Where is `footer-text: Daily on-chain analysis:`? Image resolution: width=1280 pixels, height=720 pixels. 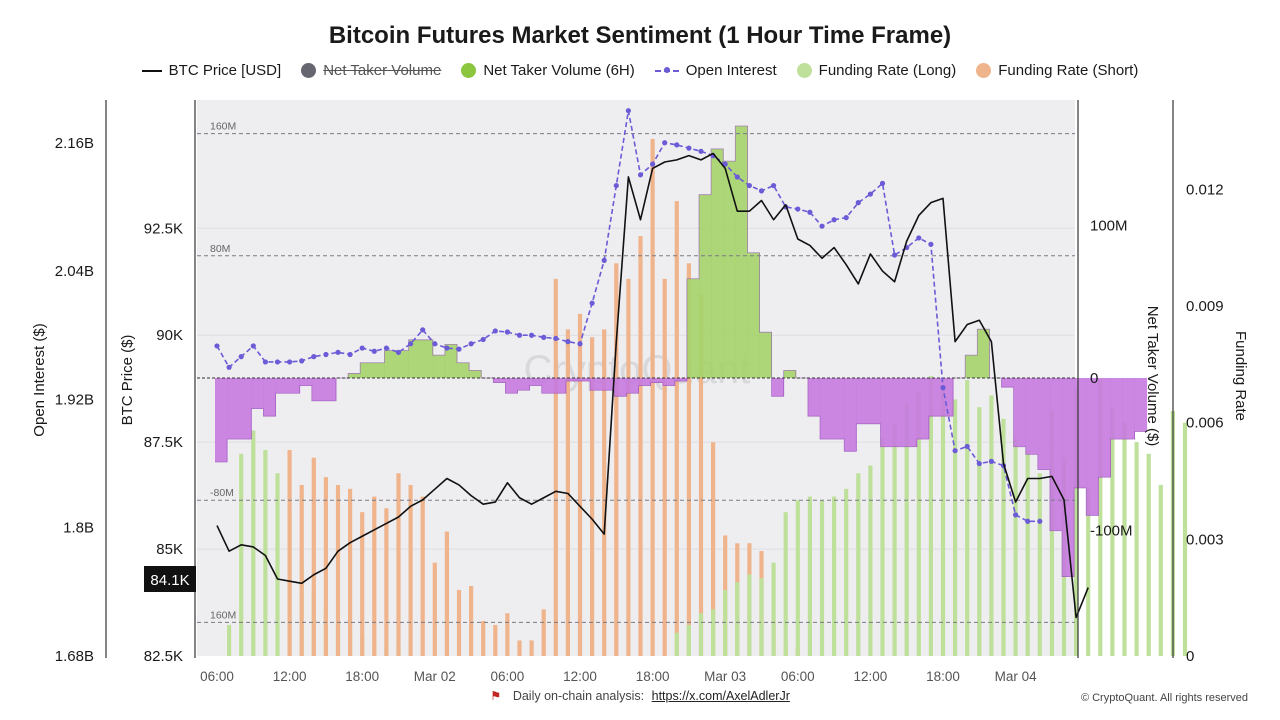 footer-text: Daily on-chain analysis: is located at coordinates (578, 696).